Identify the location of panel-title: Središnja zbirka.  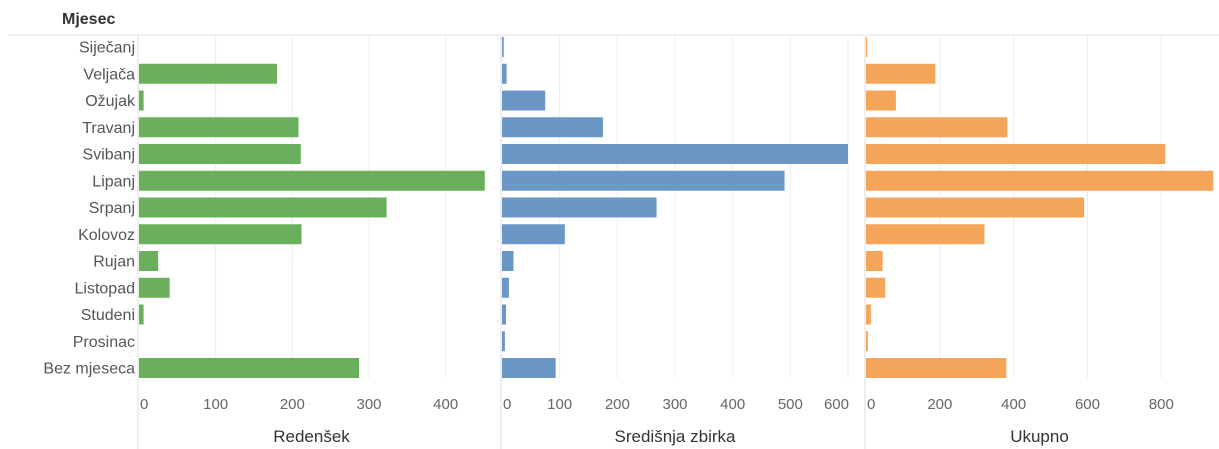
(675, 436).